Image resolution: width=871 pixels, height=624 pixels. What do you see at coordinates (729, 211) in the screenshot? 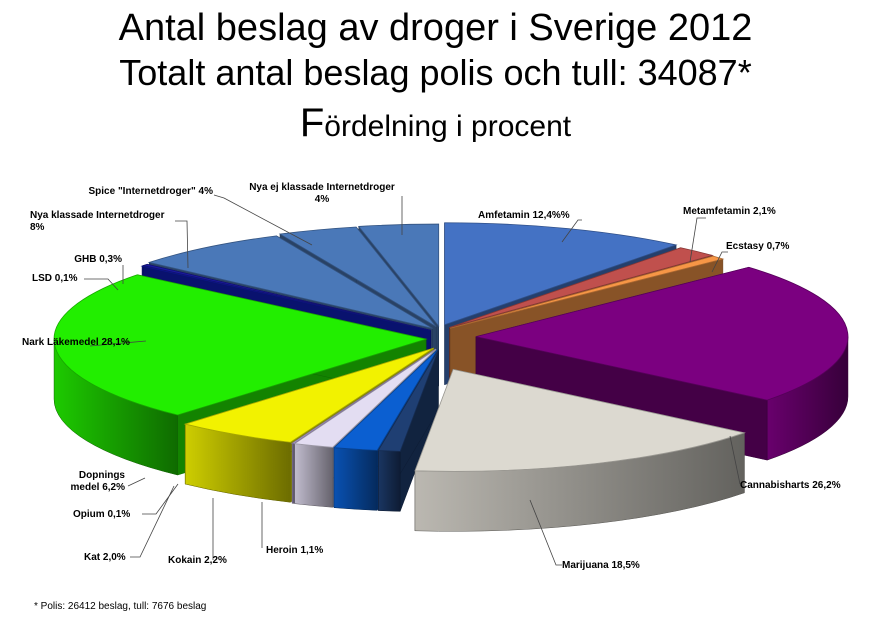
I see `slice-label-1: Metamfetamin 2,1%` at bounding box center [729, 211].